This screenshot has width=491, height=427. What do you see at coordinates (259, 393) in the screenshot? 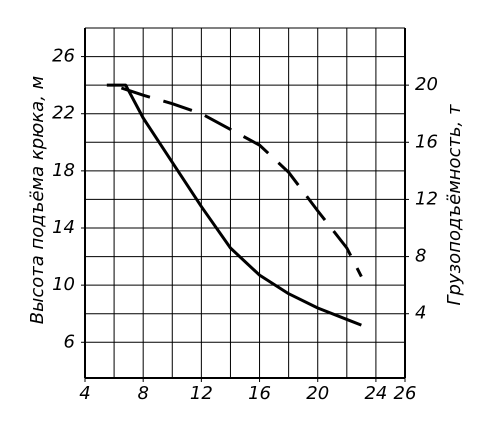
I see `x-tick-label: 16` at bounding box center [259, 393].